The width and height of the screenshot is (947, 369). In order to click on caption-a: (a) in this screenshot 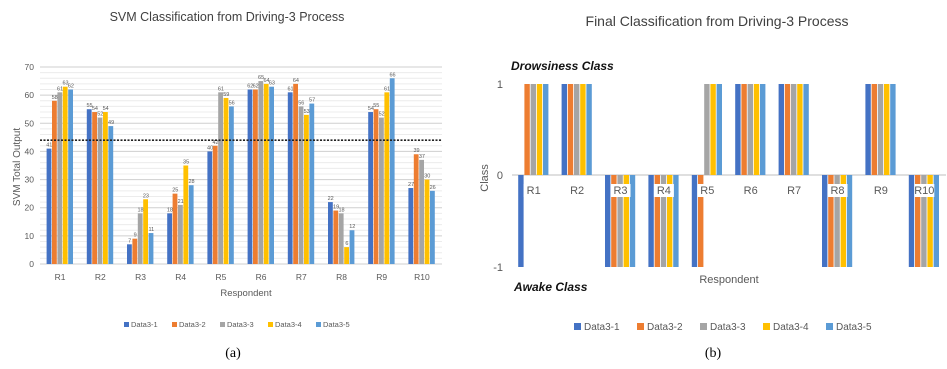, I will do `click(233, 353)`.